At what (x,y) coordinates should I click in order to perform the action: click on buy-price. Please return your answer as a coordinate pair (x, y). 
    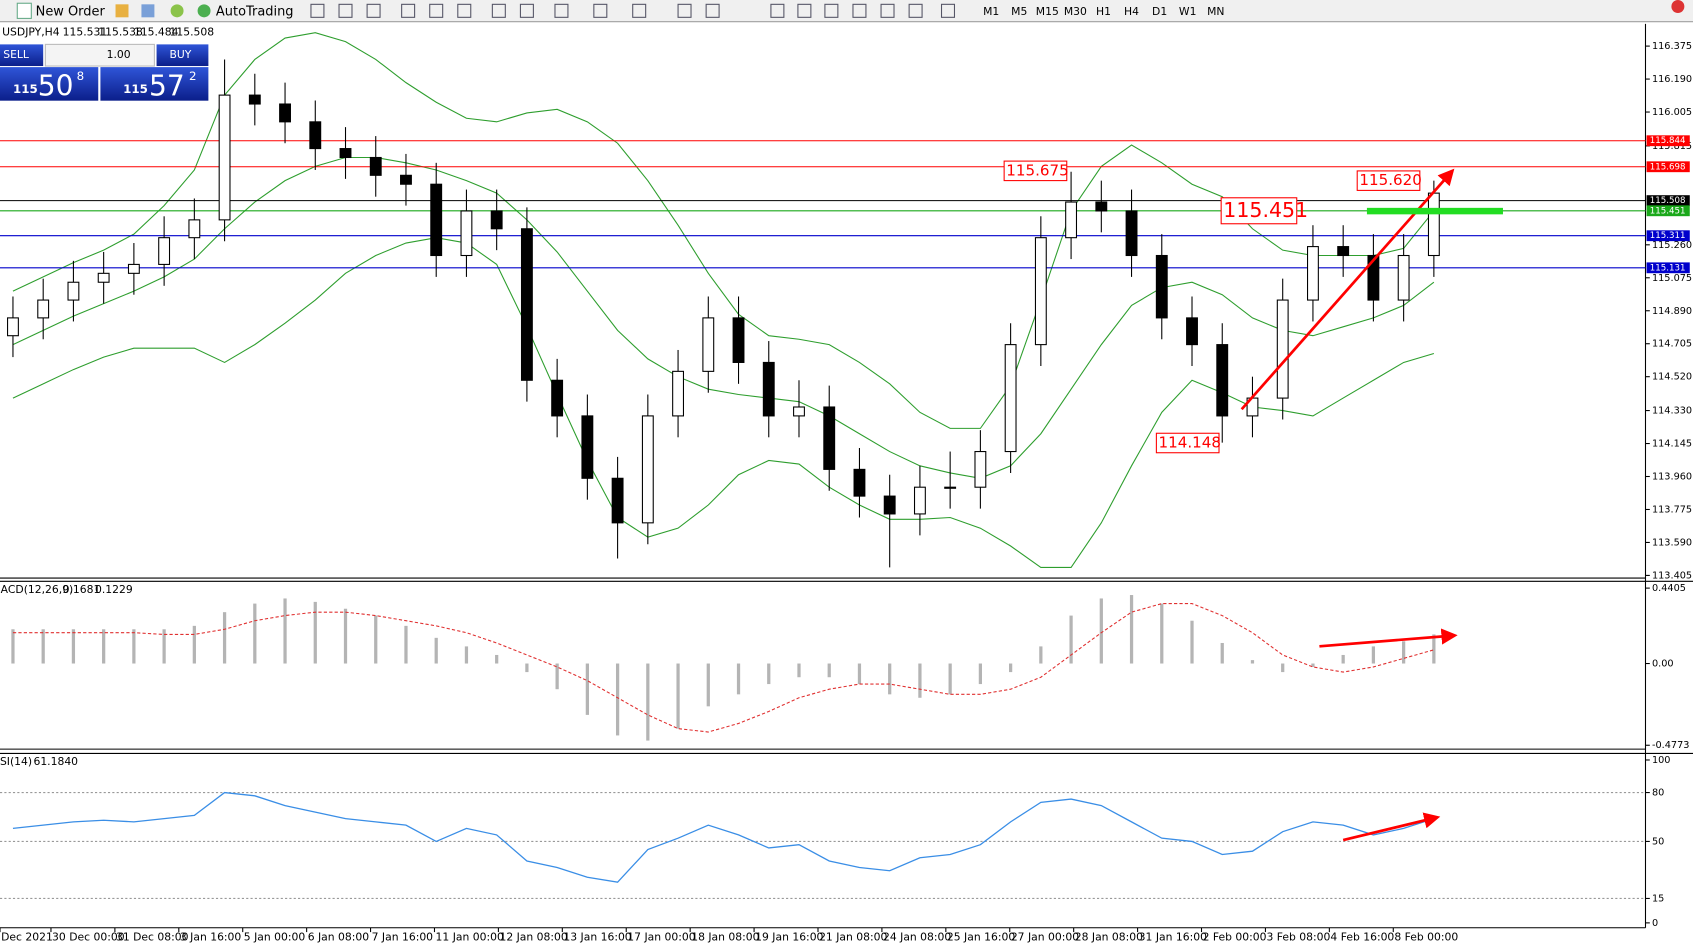
    Looking at the image, I should click on (154, 84).